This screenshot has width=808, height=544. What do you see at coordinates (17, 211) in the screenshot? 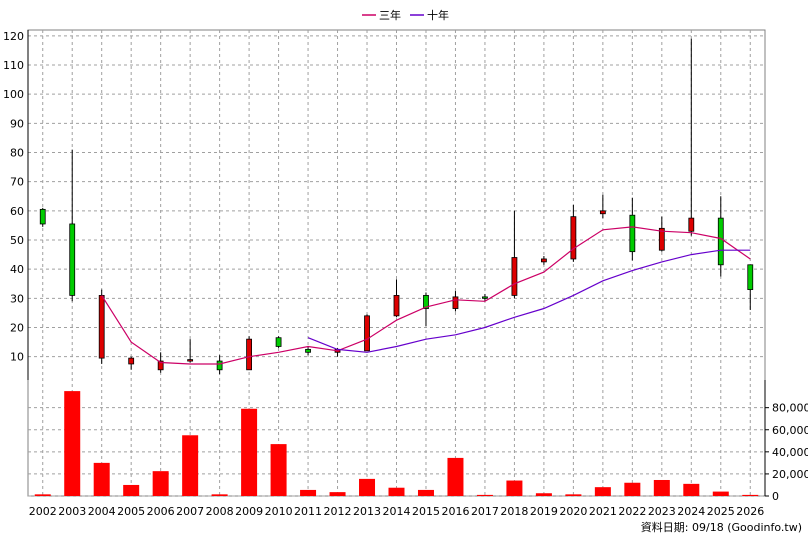
I see `price-tick-label: 60` at bounding box center [17, 211].